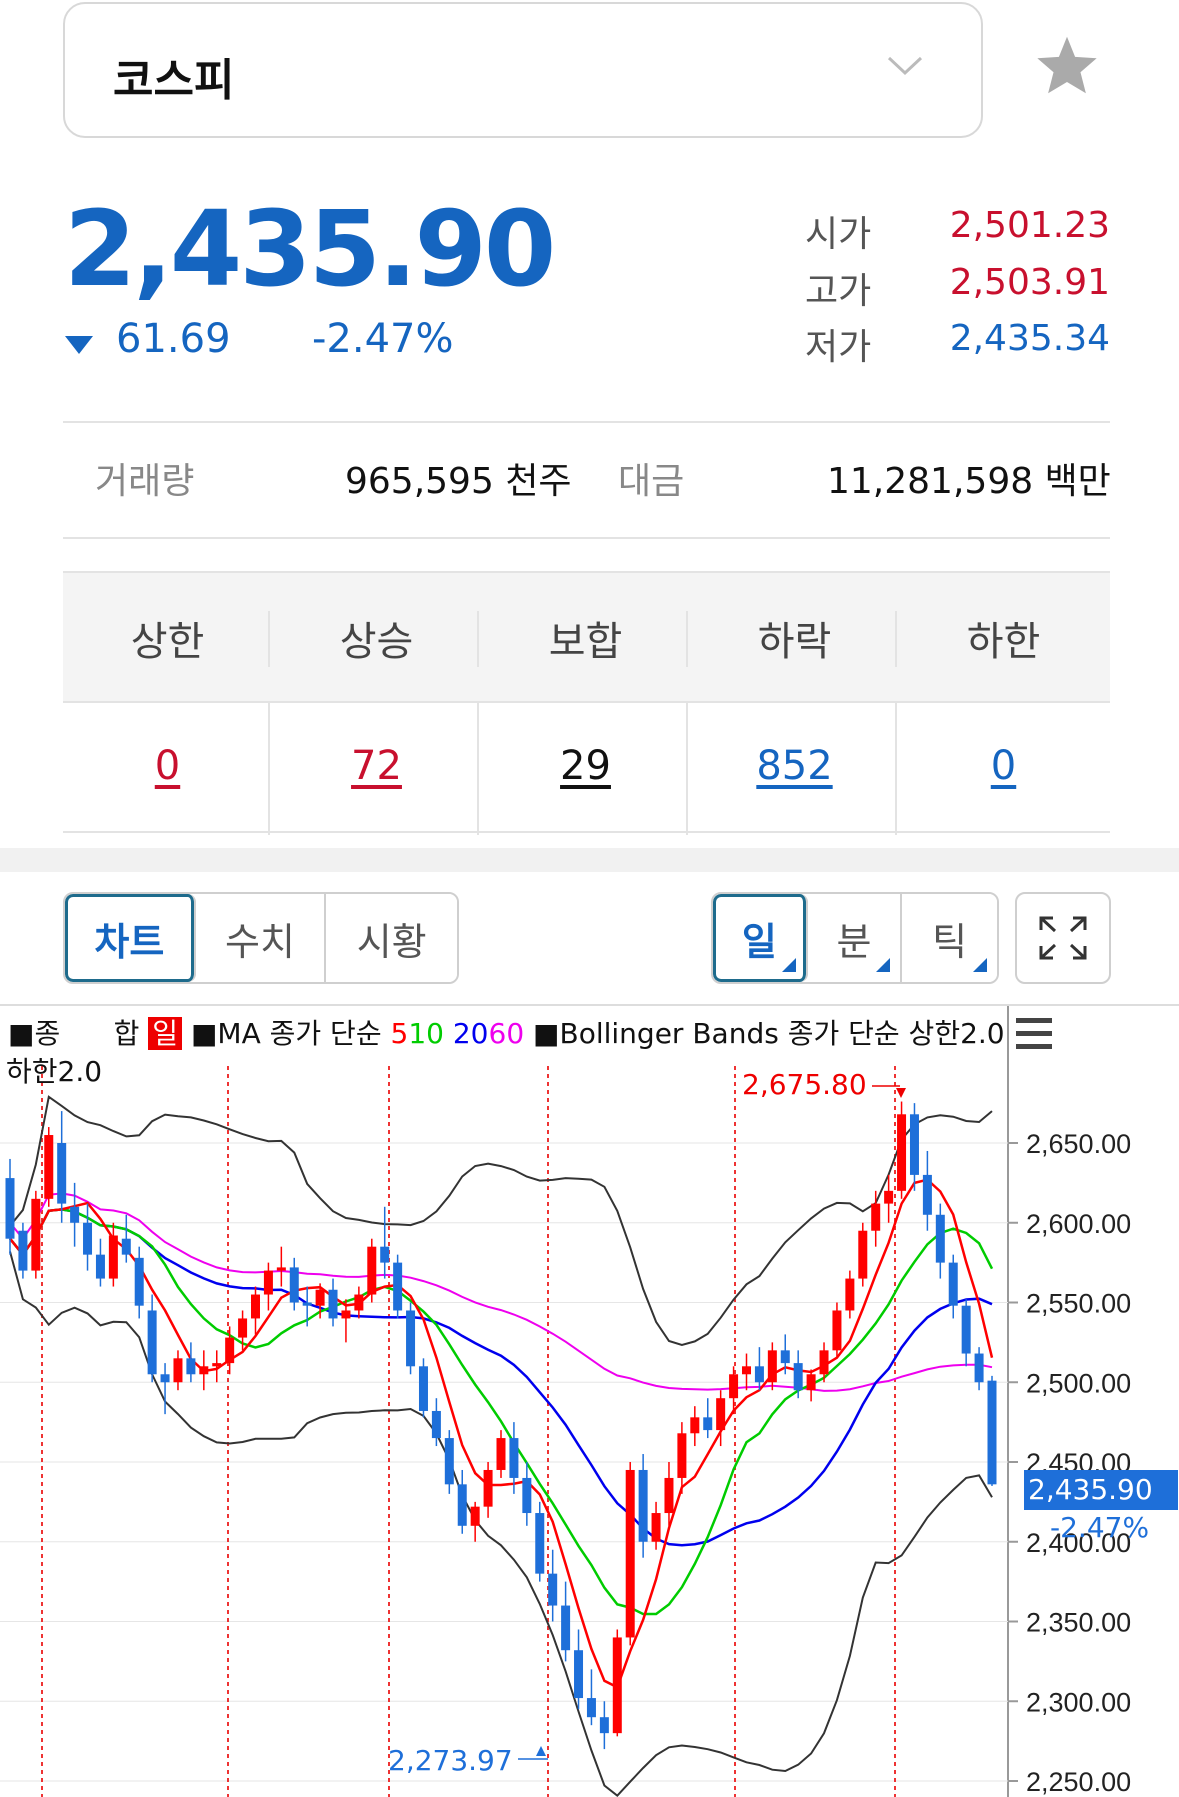 This screenshot has width=1179, height=1797. What do you see at coordinates (949, 938) in the screenshot?
I see `tab-tick: 틱` at bounding box center [949, 938].